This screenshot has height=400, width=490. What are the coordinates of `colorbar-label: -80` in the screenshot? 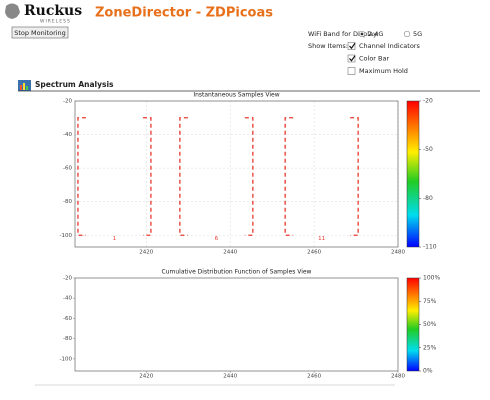 It's located at (428, 198).